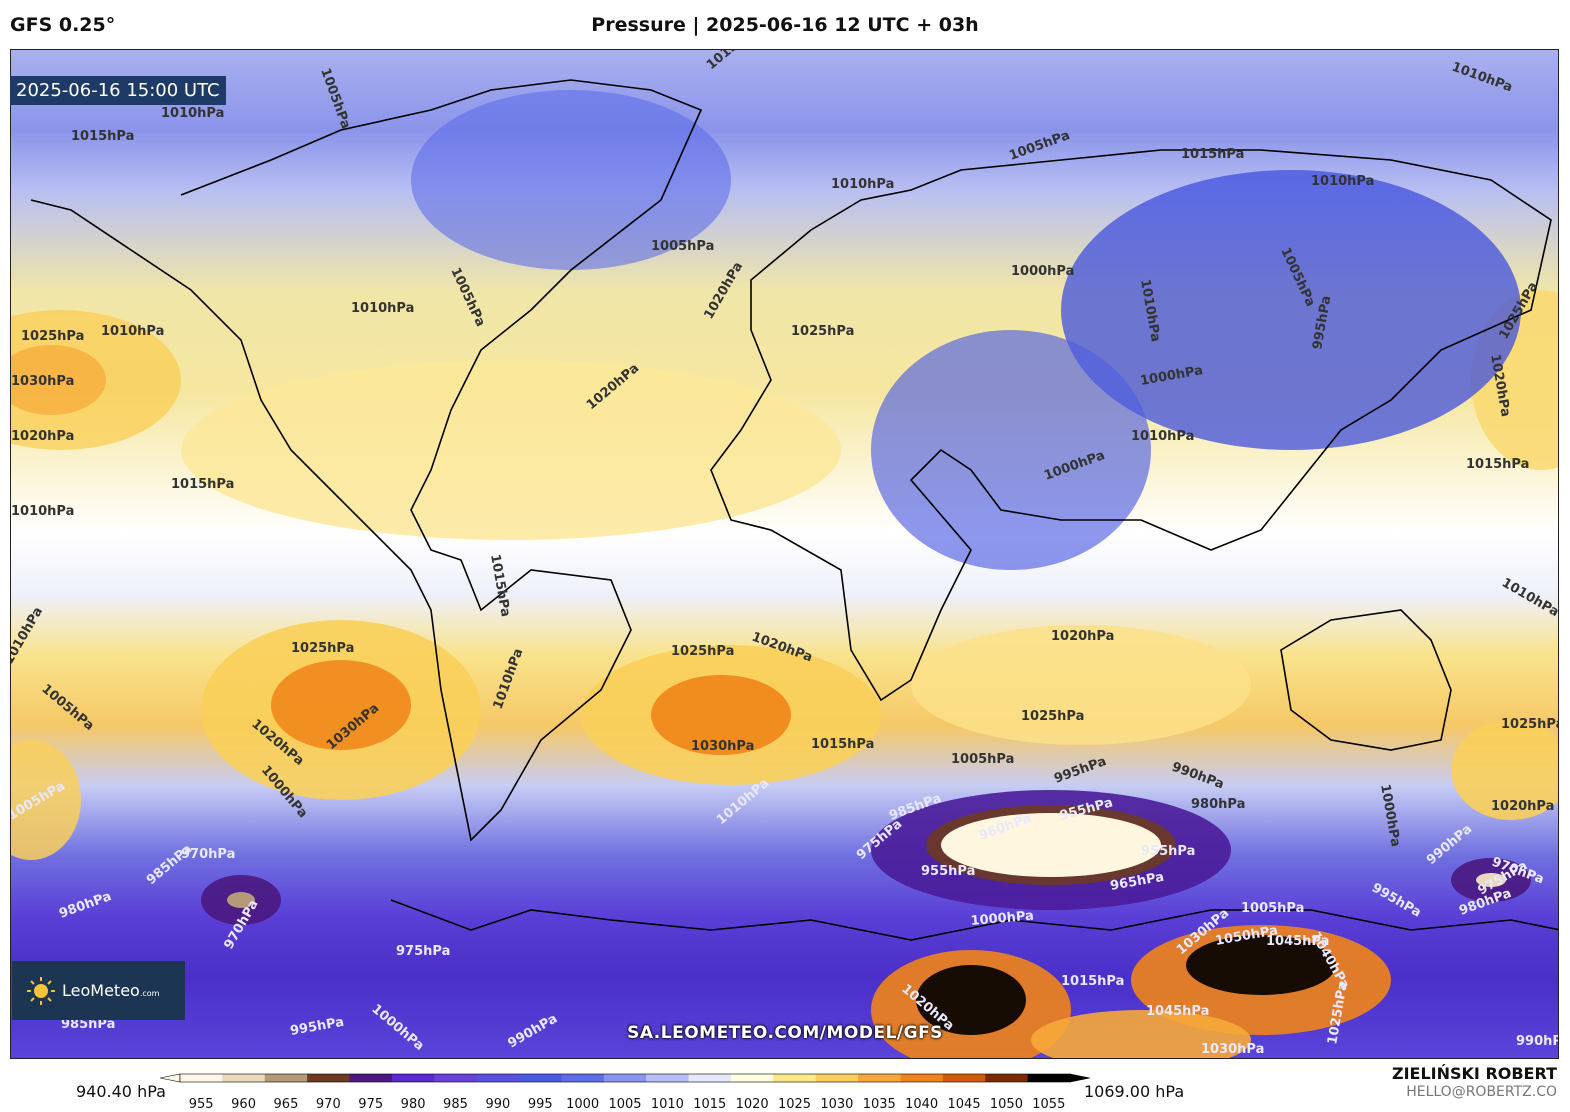 The height and width of the screenshot is (1112, 1570). What do you see at coordinates (118, 90) in the screenshot?
I see `valid-time-badge: 2025-06-16 15:00 UTC` at bounding box center [118, 90].